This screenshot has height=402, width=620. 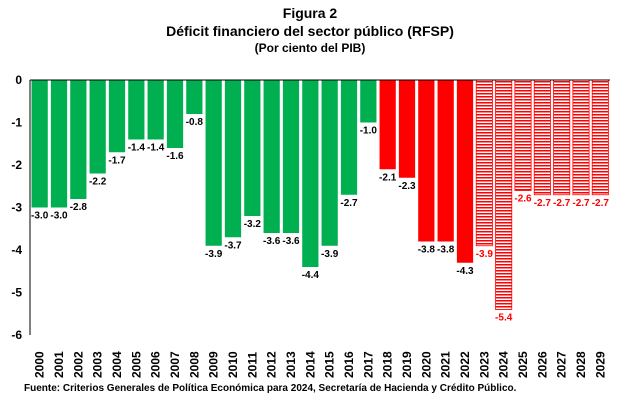 I want to click on bar-2008, so click(x=194, y=97).